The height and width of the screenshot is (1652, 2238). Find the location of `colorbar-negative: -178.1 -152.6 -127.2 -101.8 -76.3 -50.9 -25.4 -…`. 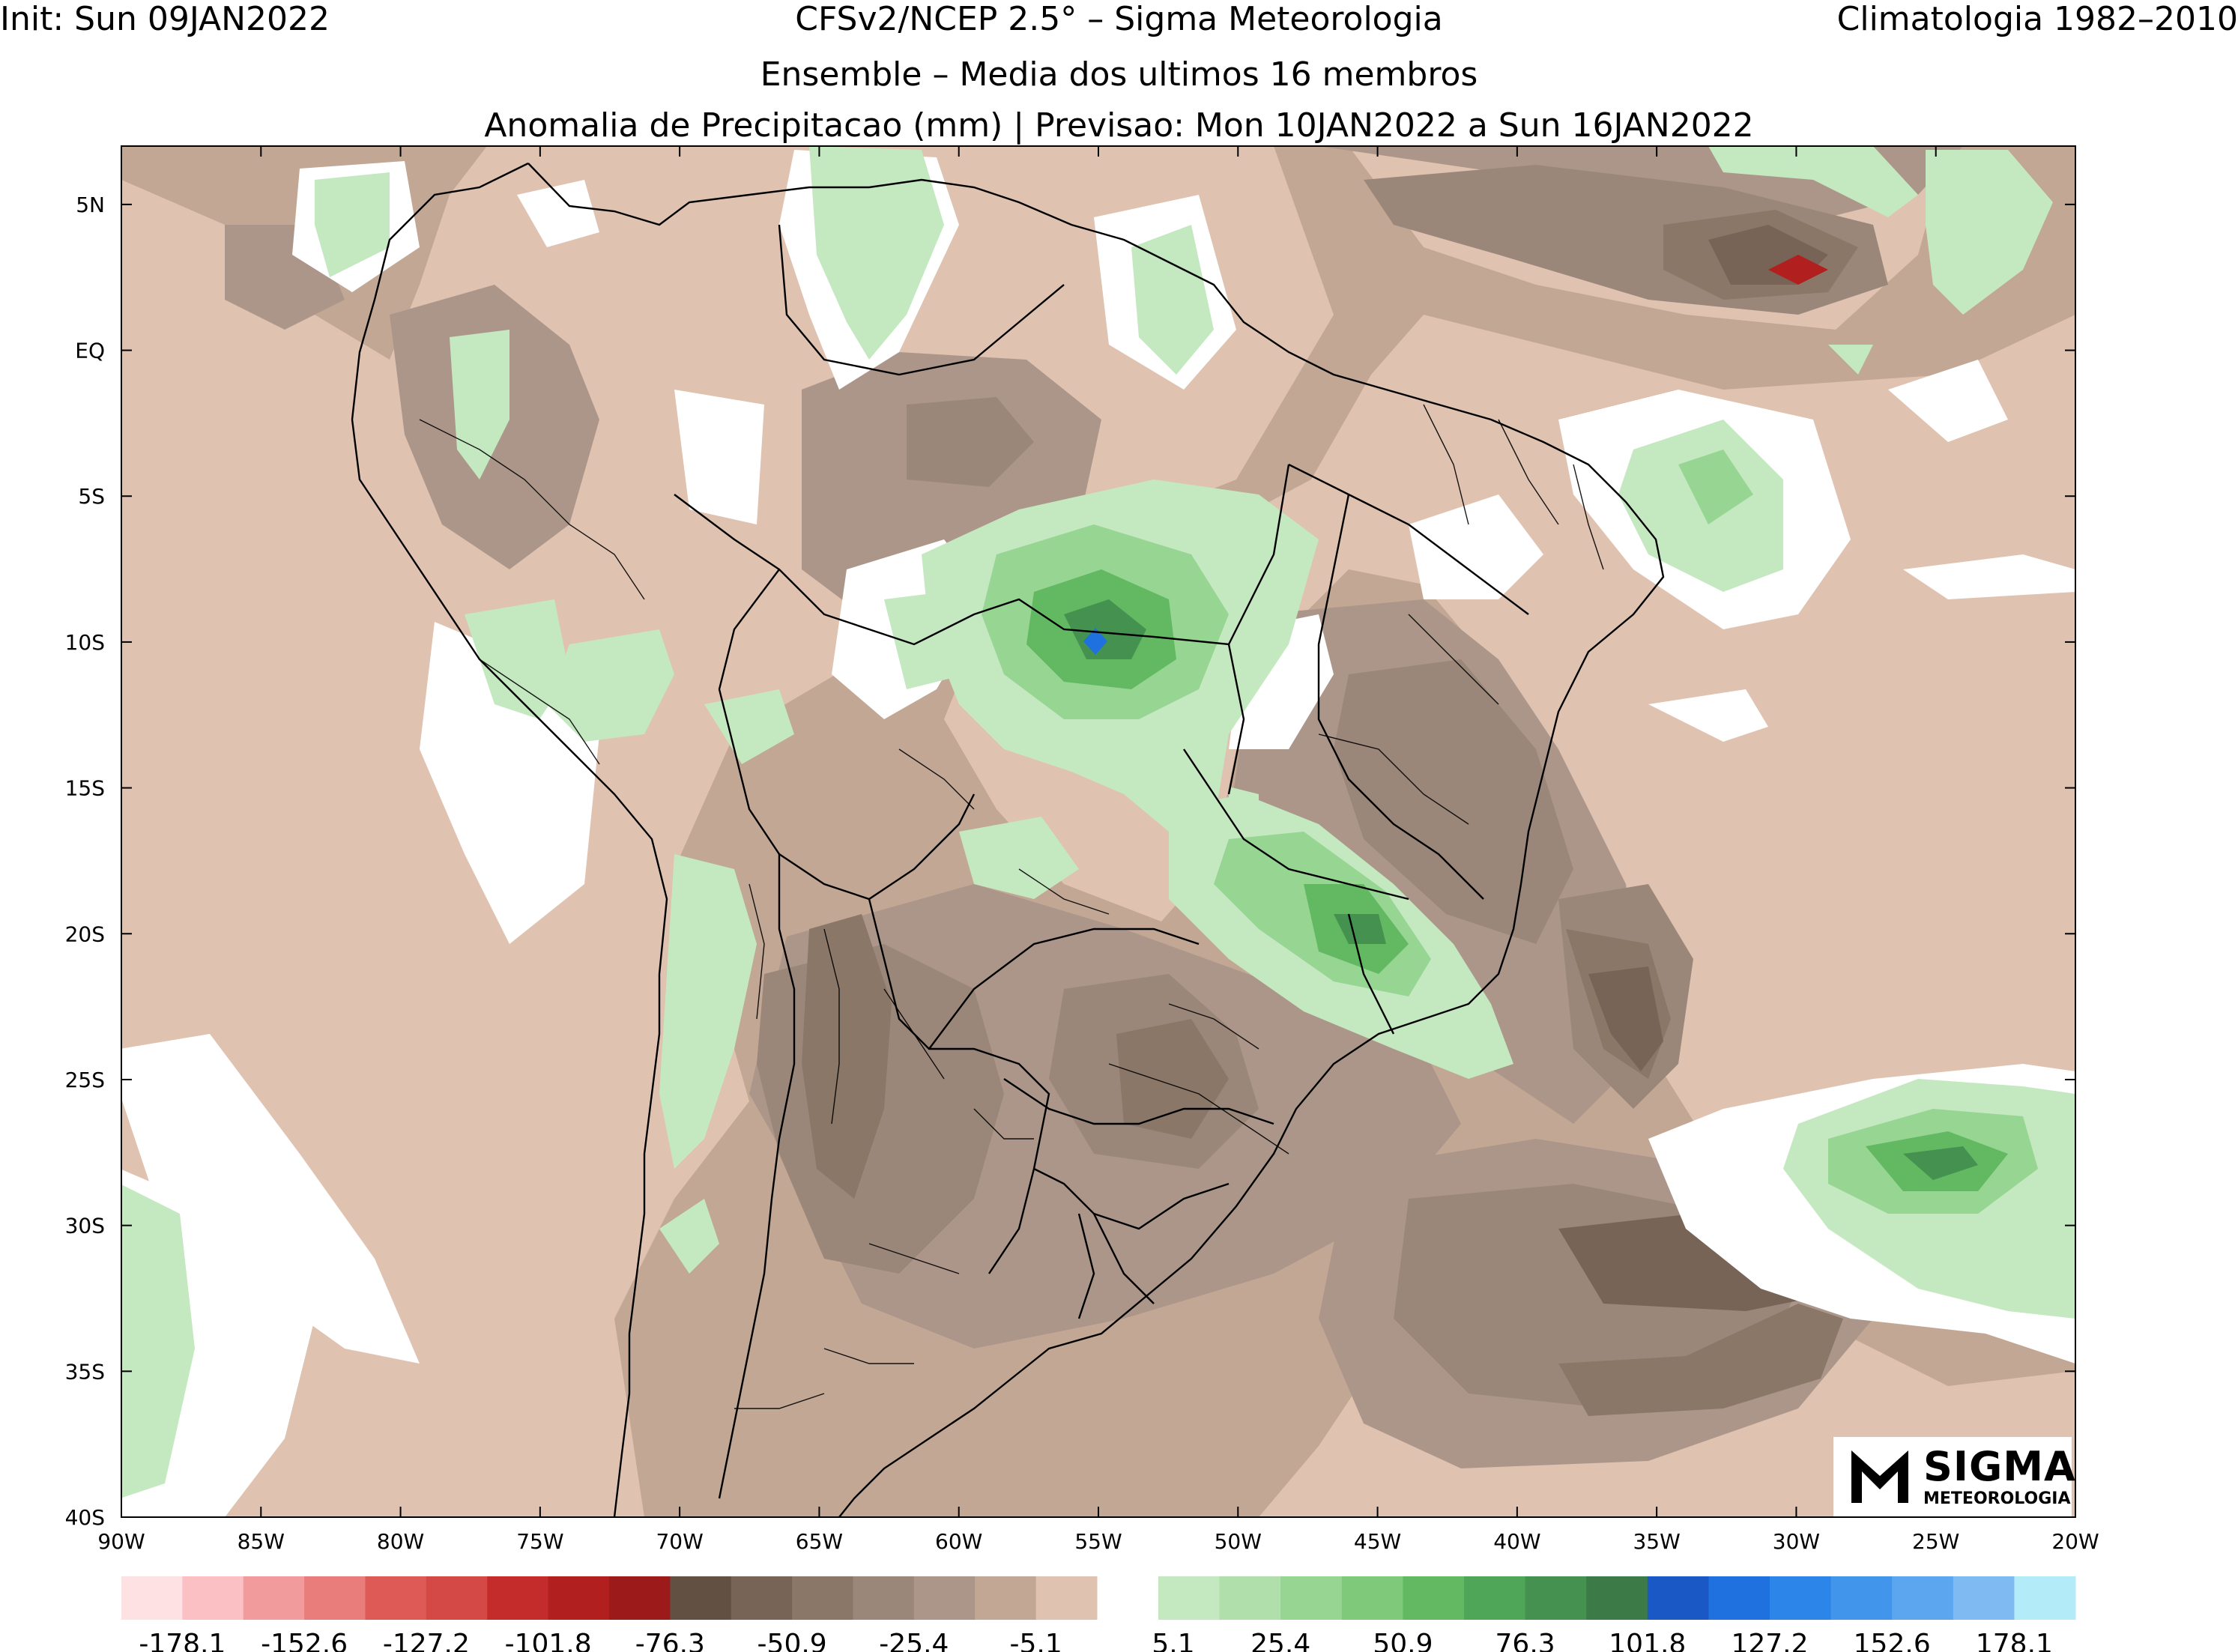

colorbar-negative: -178.1 -152.6 -127.2 -101.8 -76.3 -50.9 -25.4 -… is located at coordinates (609, 1614).